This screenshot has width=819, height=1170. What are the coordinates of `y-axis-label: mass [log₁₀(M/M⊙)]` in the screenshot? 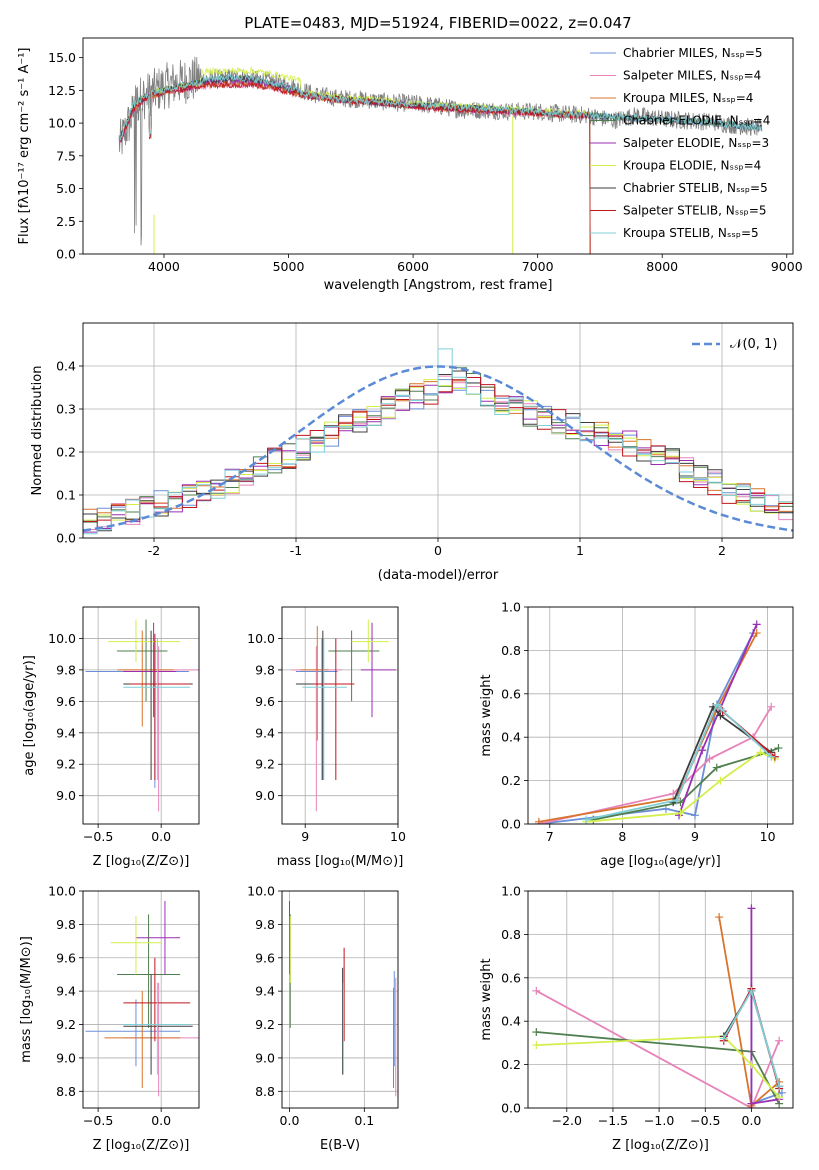 It's located at (26, 999).